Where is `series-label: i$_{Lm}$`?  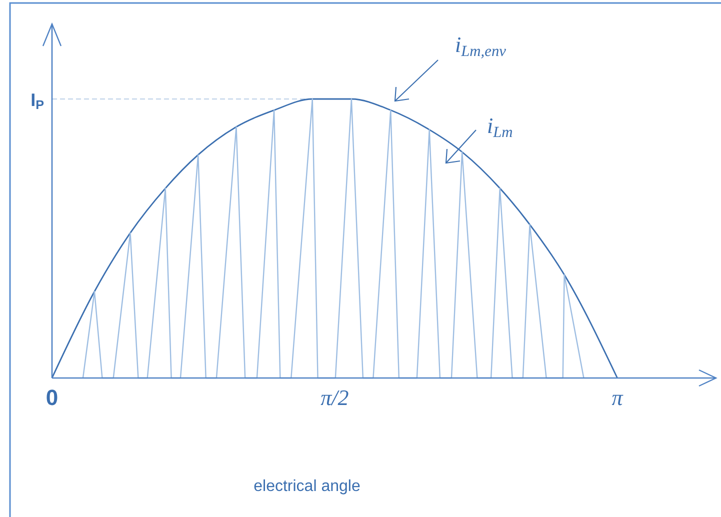
series-label: i$_{Lm}$ is located at coordinates (500, 127).